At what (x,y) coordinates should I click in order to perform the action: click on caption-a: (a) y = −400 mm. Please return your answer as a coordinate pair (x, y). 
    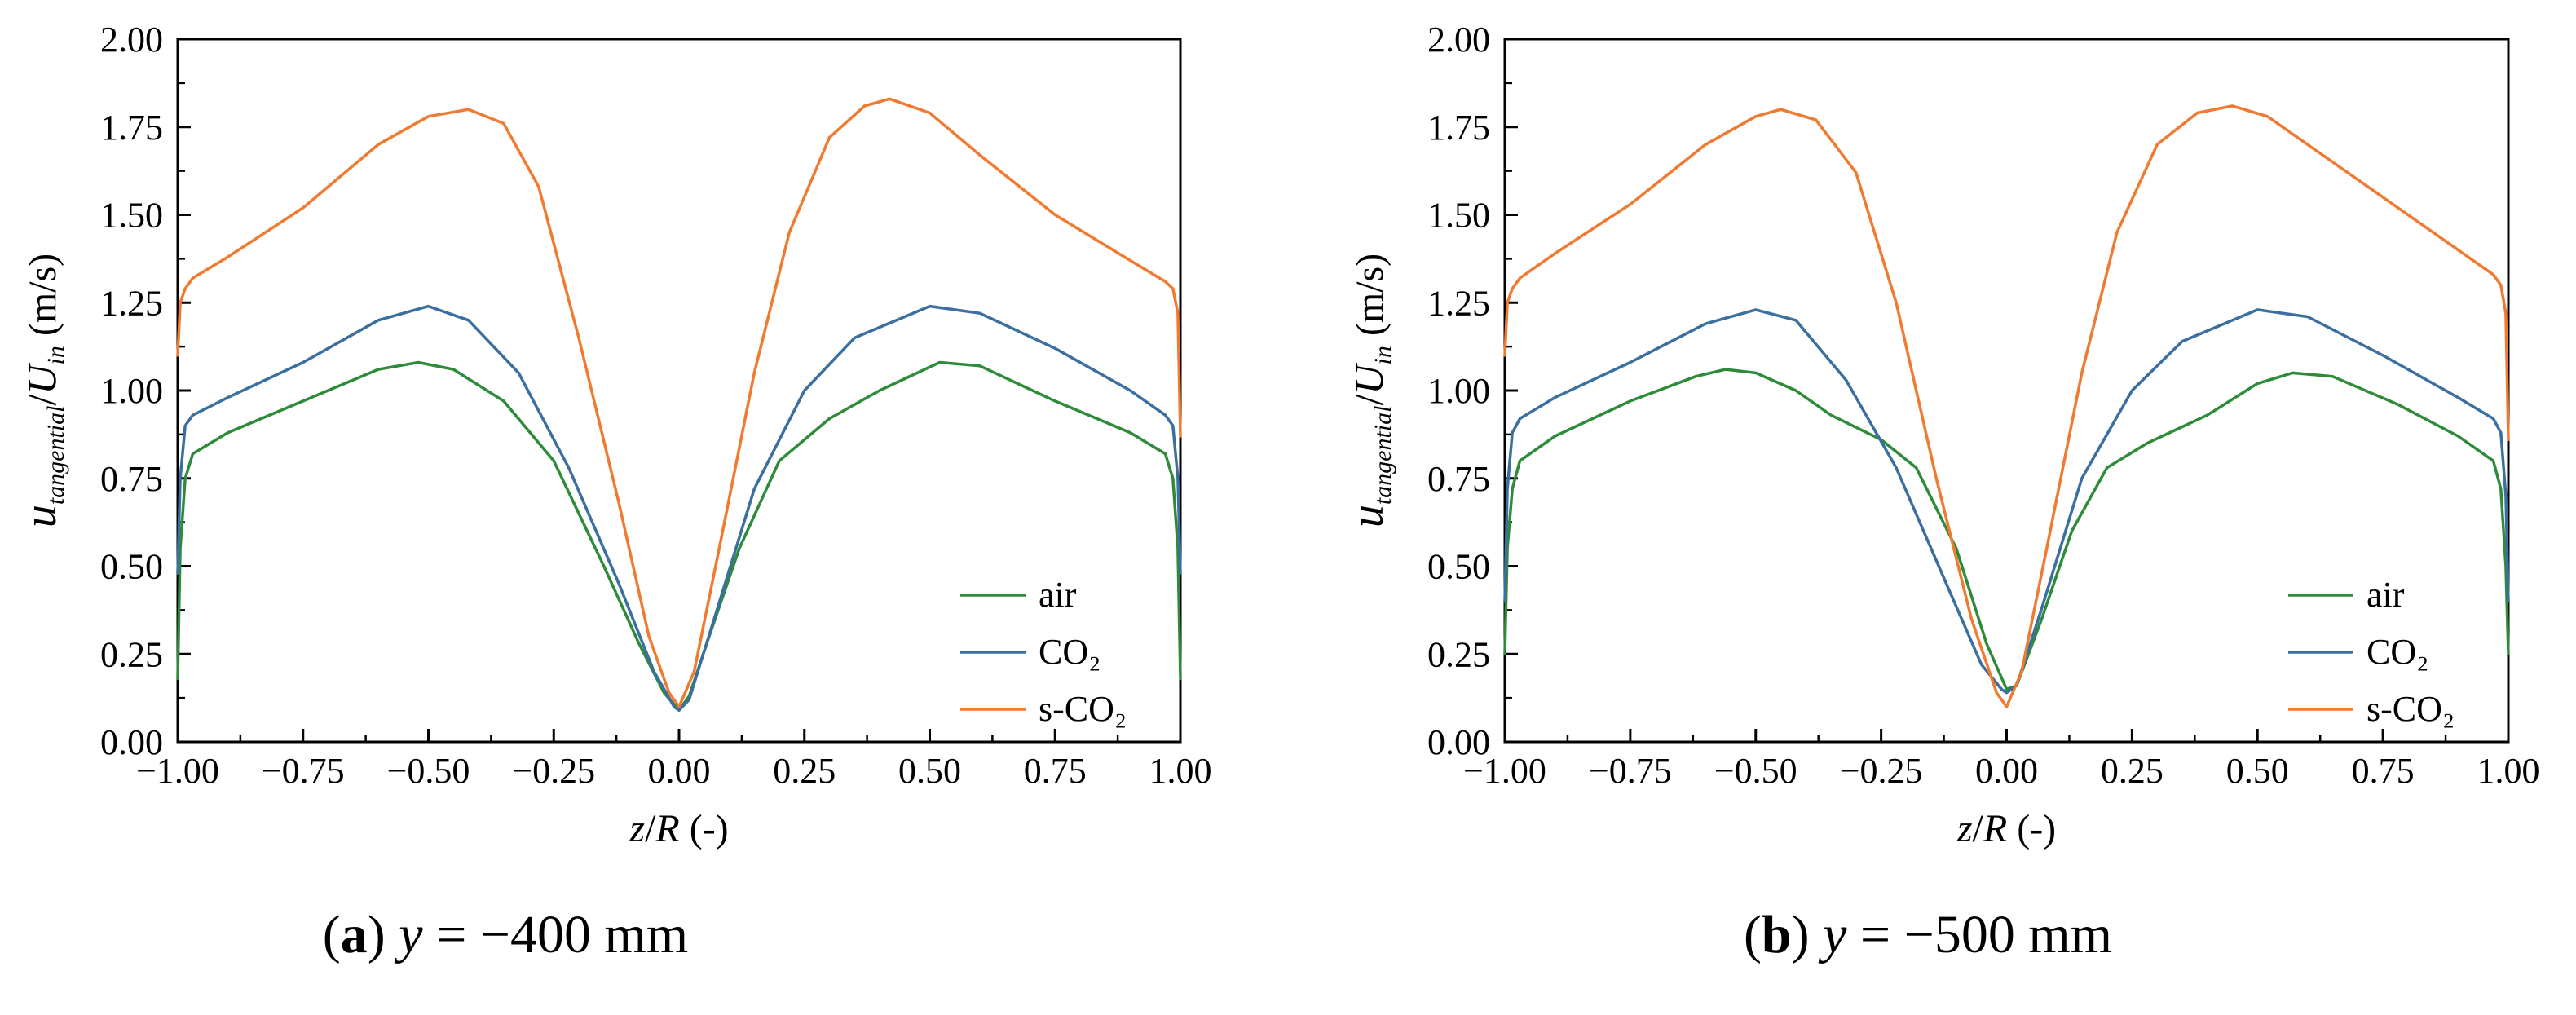
    Looking at the image, I should click on (505, 934).